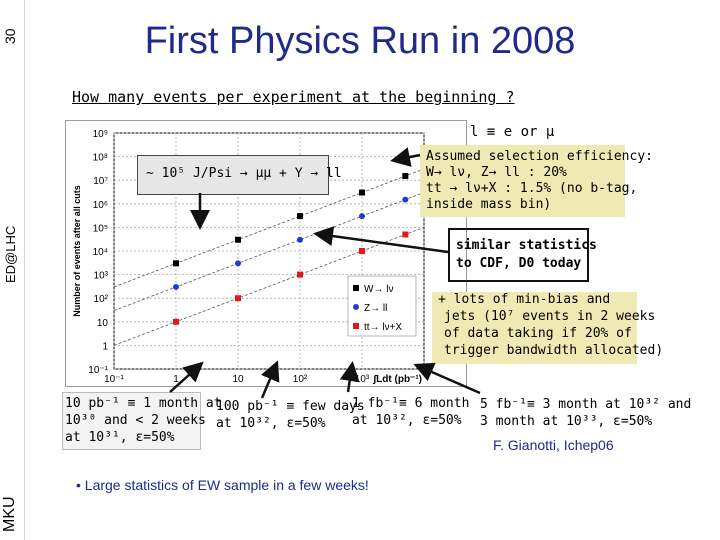 The width and height of the screenshot is (720, 540). I want to click on x-tick-label: 1, so click(176, 379).